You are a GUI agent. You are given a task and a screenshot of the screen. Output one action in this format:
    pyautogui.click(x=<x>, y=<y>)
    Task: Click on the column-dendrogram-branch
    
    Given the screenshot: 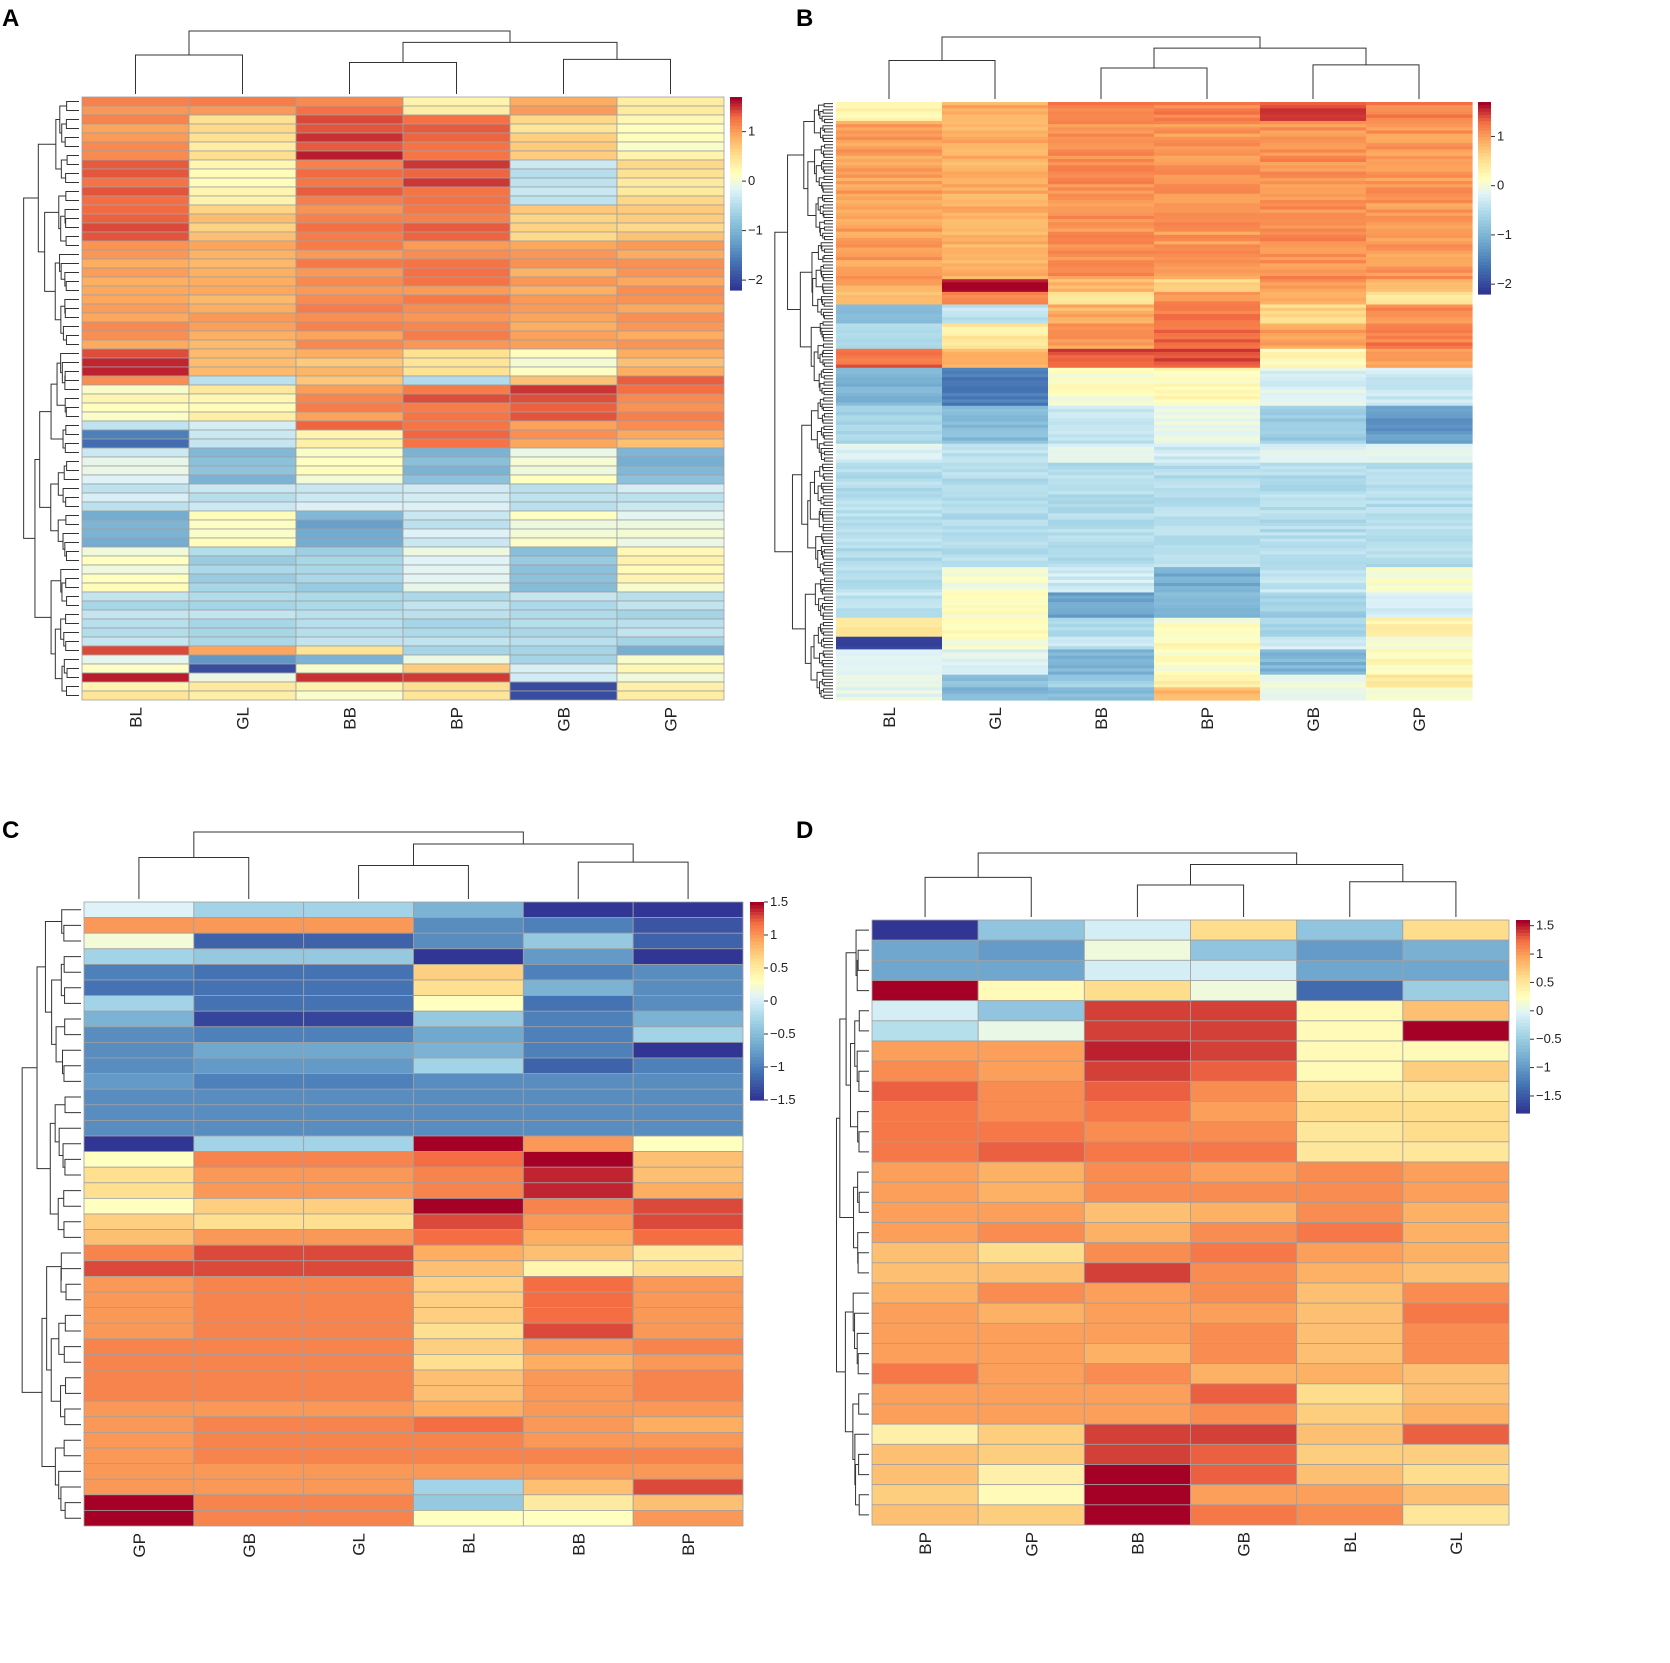 What is the action you would take?
    pyautogui.click(x=189, y=74)
    